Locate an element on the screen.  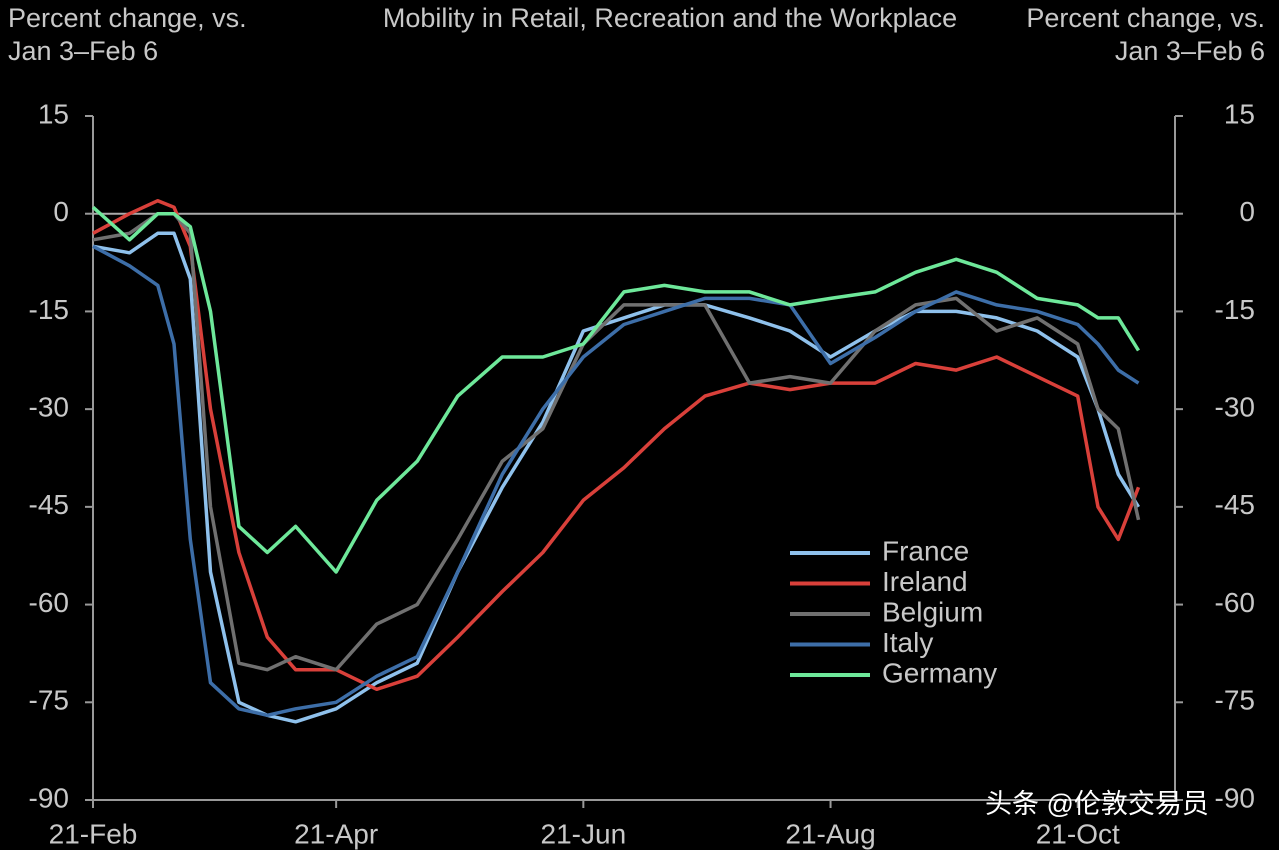
x-tick-label: 21-Feb is located at coordinates (93, 833).